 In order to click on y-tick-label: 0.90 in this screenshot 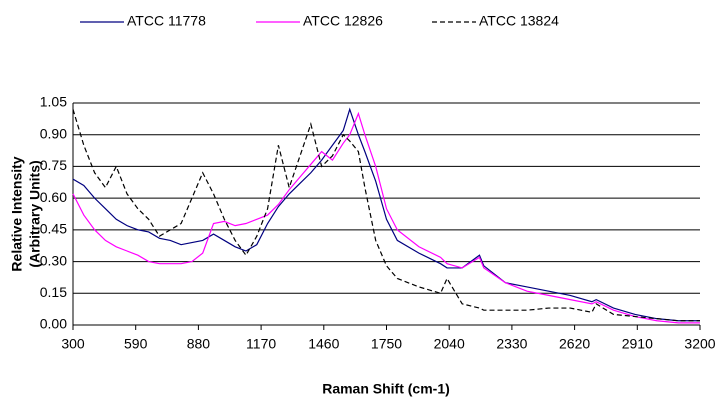, I will do `click(53, 133)`.